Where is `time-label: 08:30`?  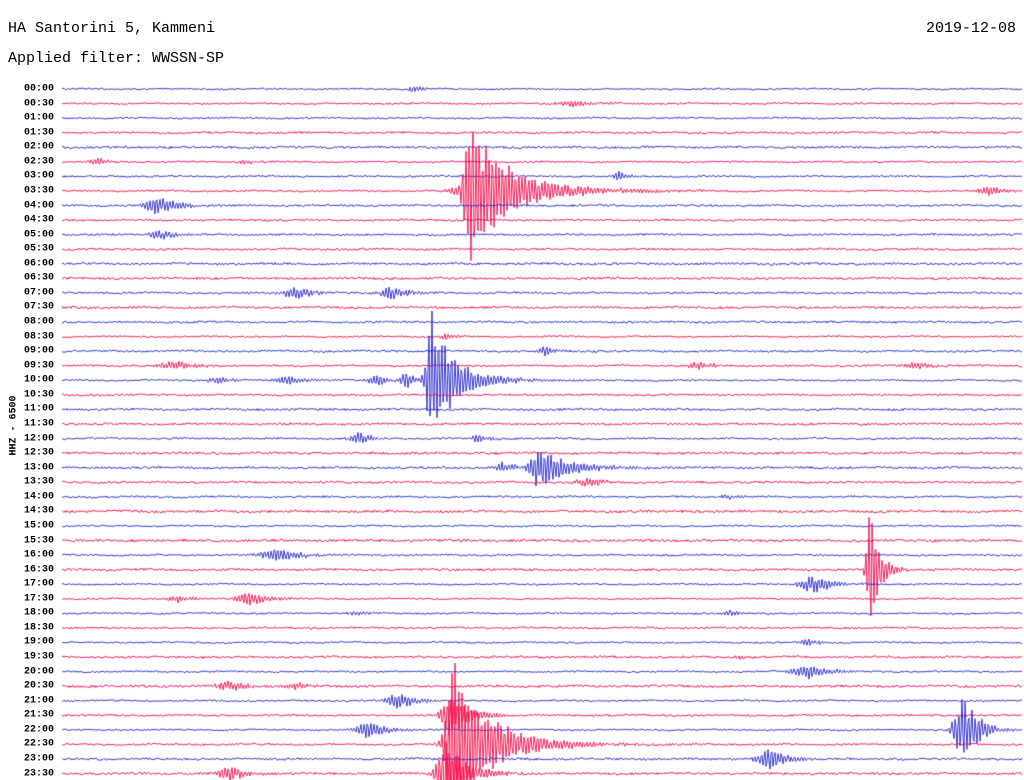 time-label: 08:30 is located at coordinates (38, 337).